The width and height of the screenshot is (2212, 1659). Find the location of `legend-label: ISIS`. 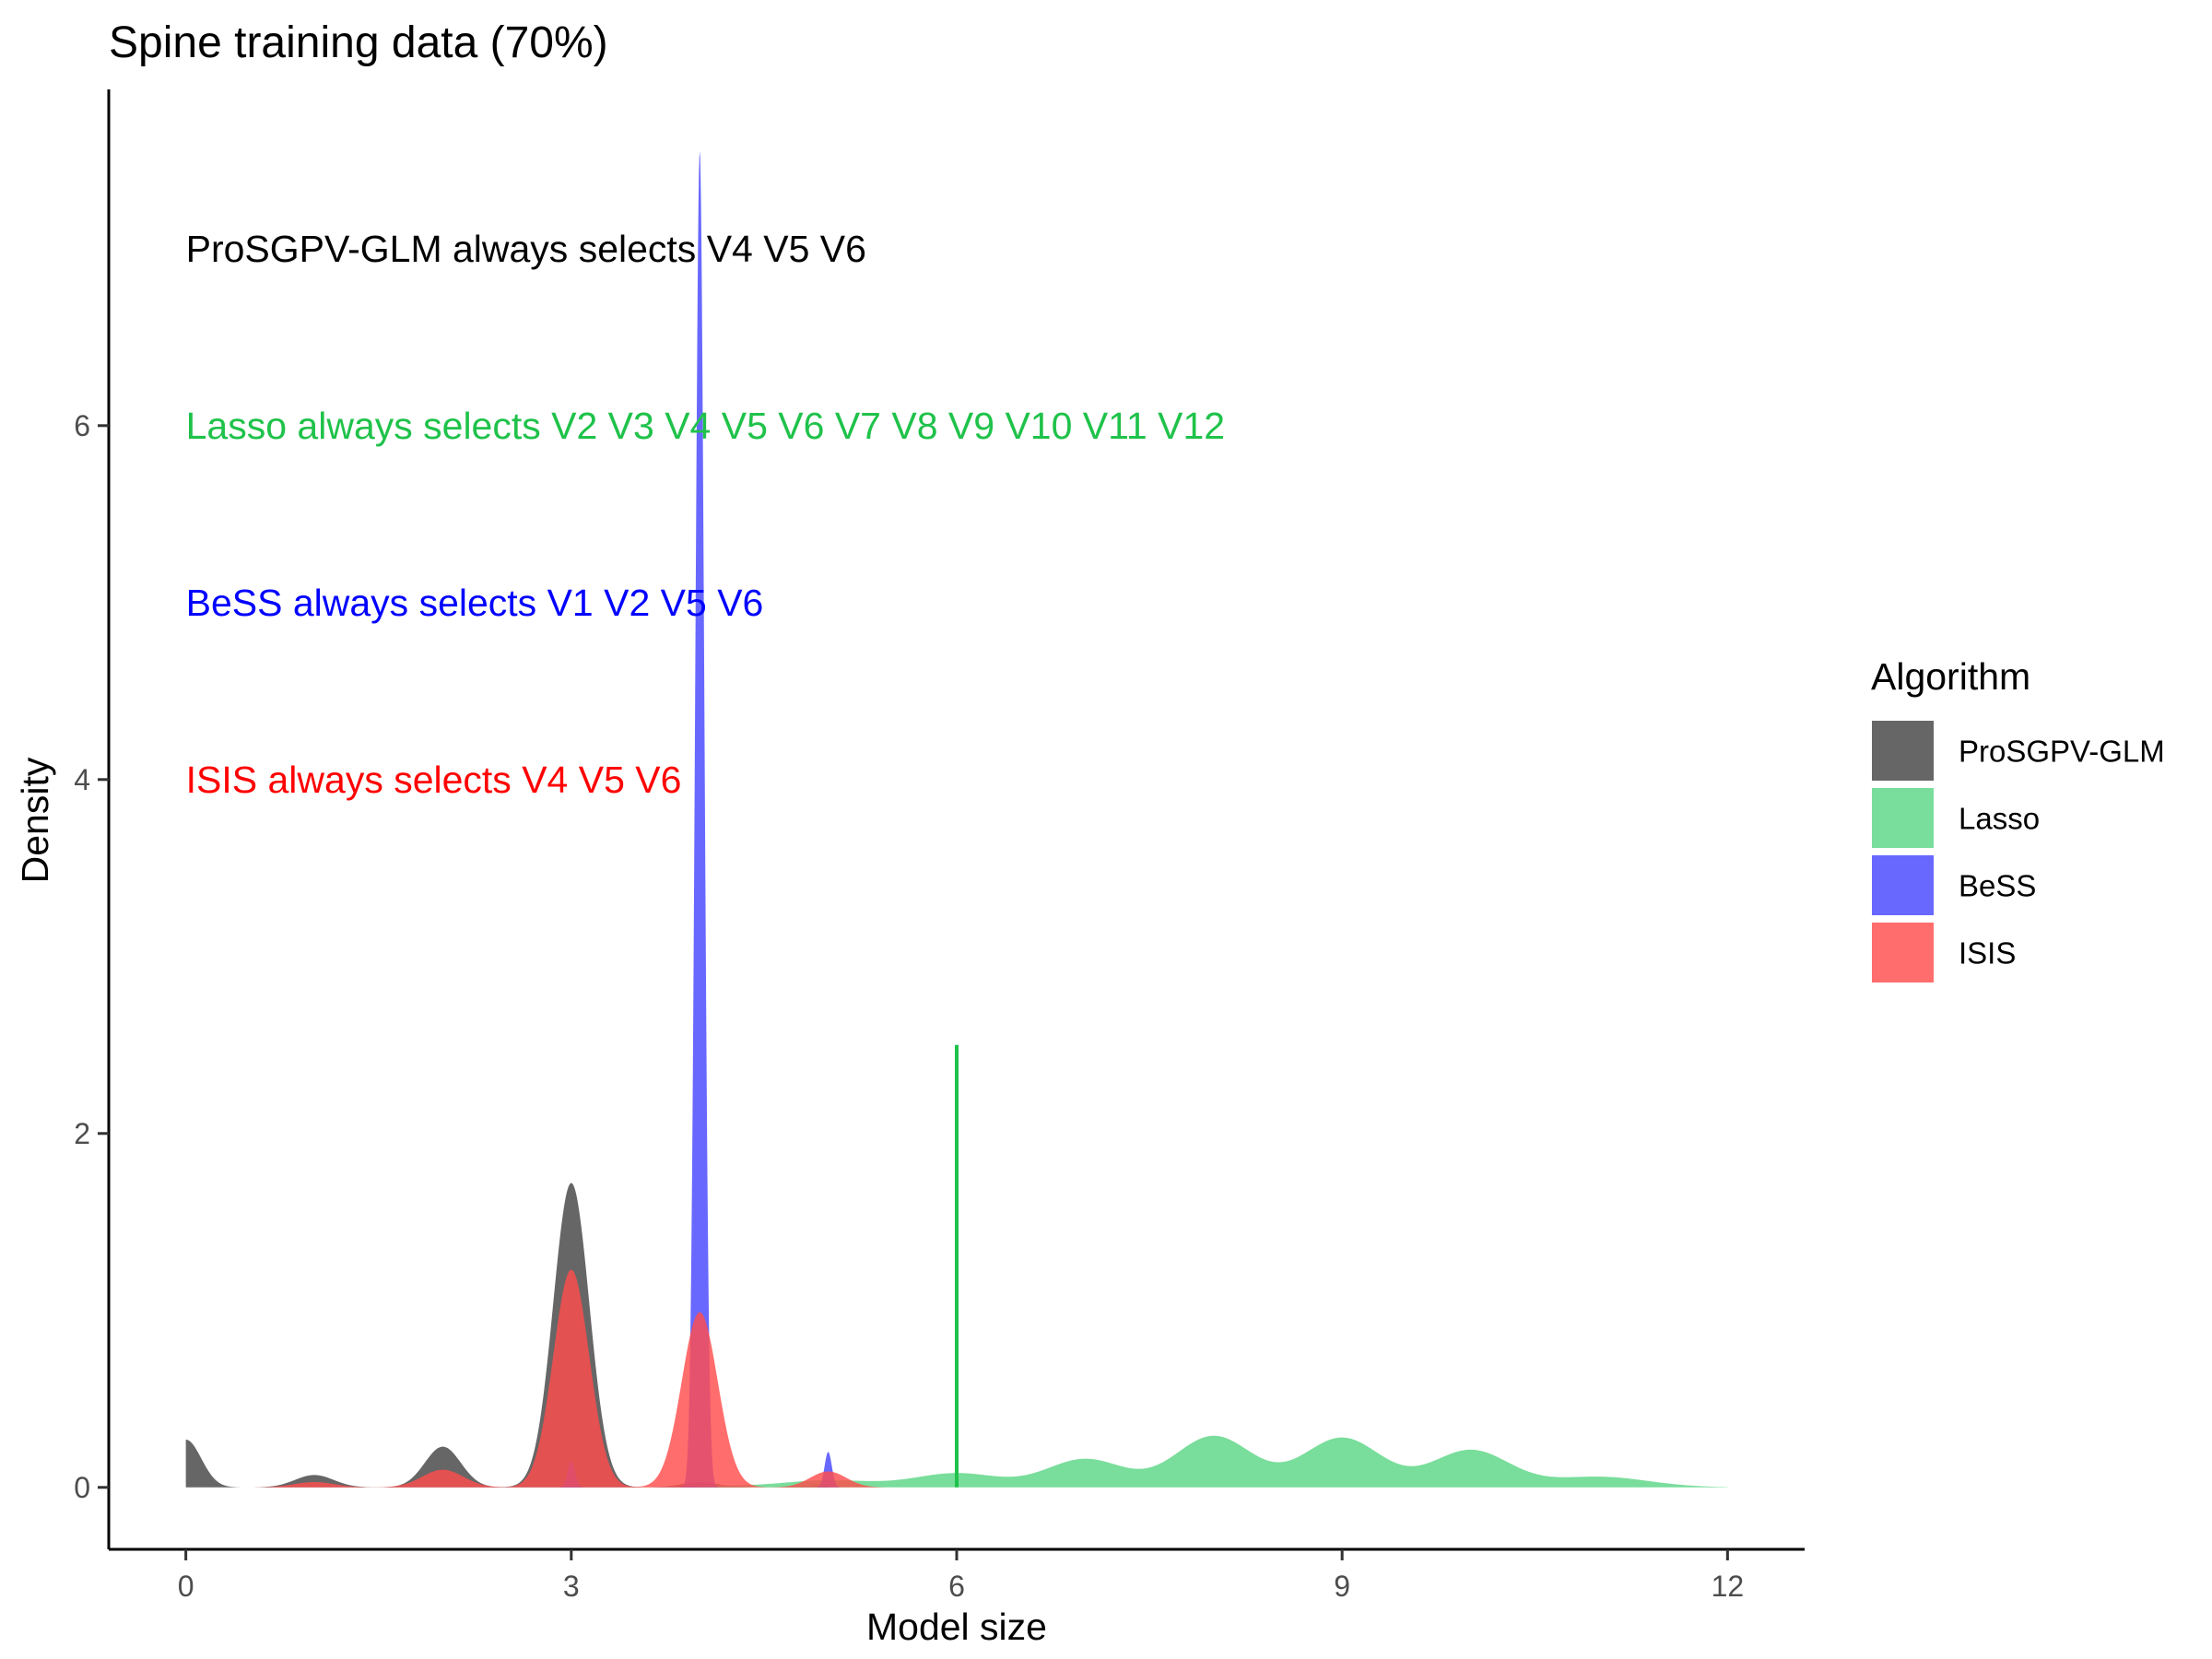

legend-label: ISIS is located at coordinates (1987, 953).